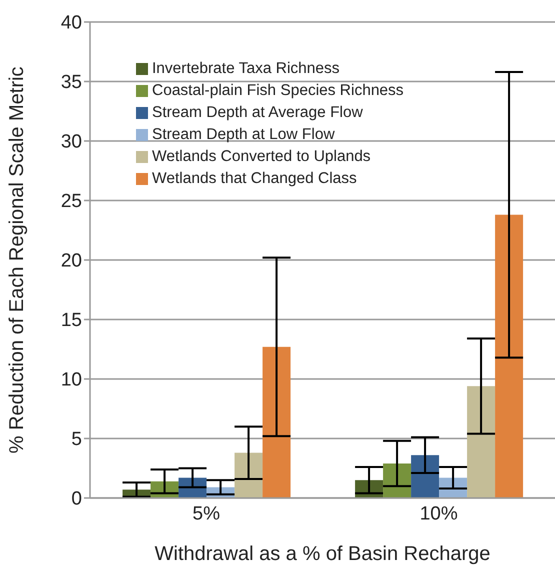 This screenshot has height=568, width=555. Describe the element at coordinates (206, 513) in the screenshot. I see `x-tick-label: 5%` at that location.